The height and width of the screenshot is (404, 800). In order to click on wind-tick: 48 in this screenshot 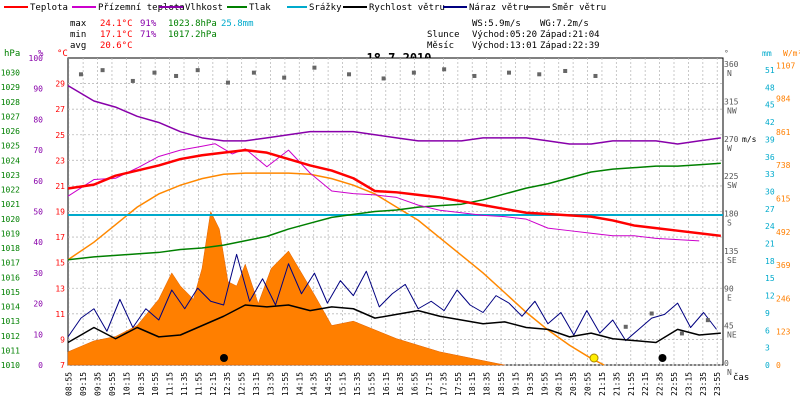, I will do `click(770, 87)`.